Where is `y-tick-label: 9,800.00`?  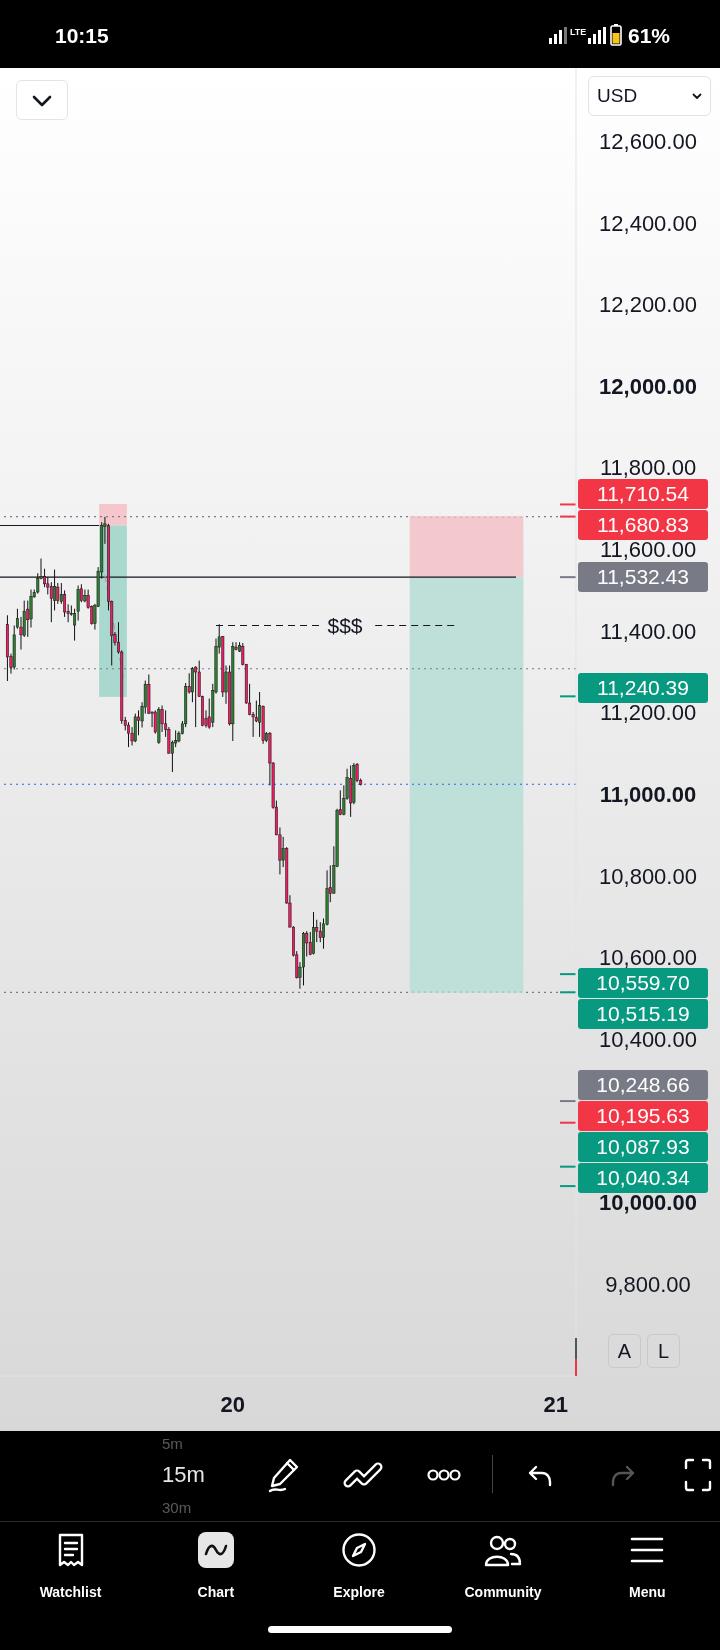
y-tick-label: 9,800.00 is located at coordinates (648, 1284).